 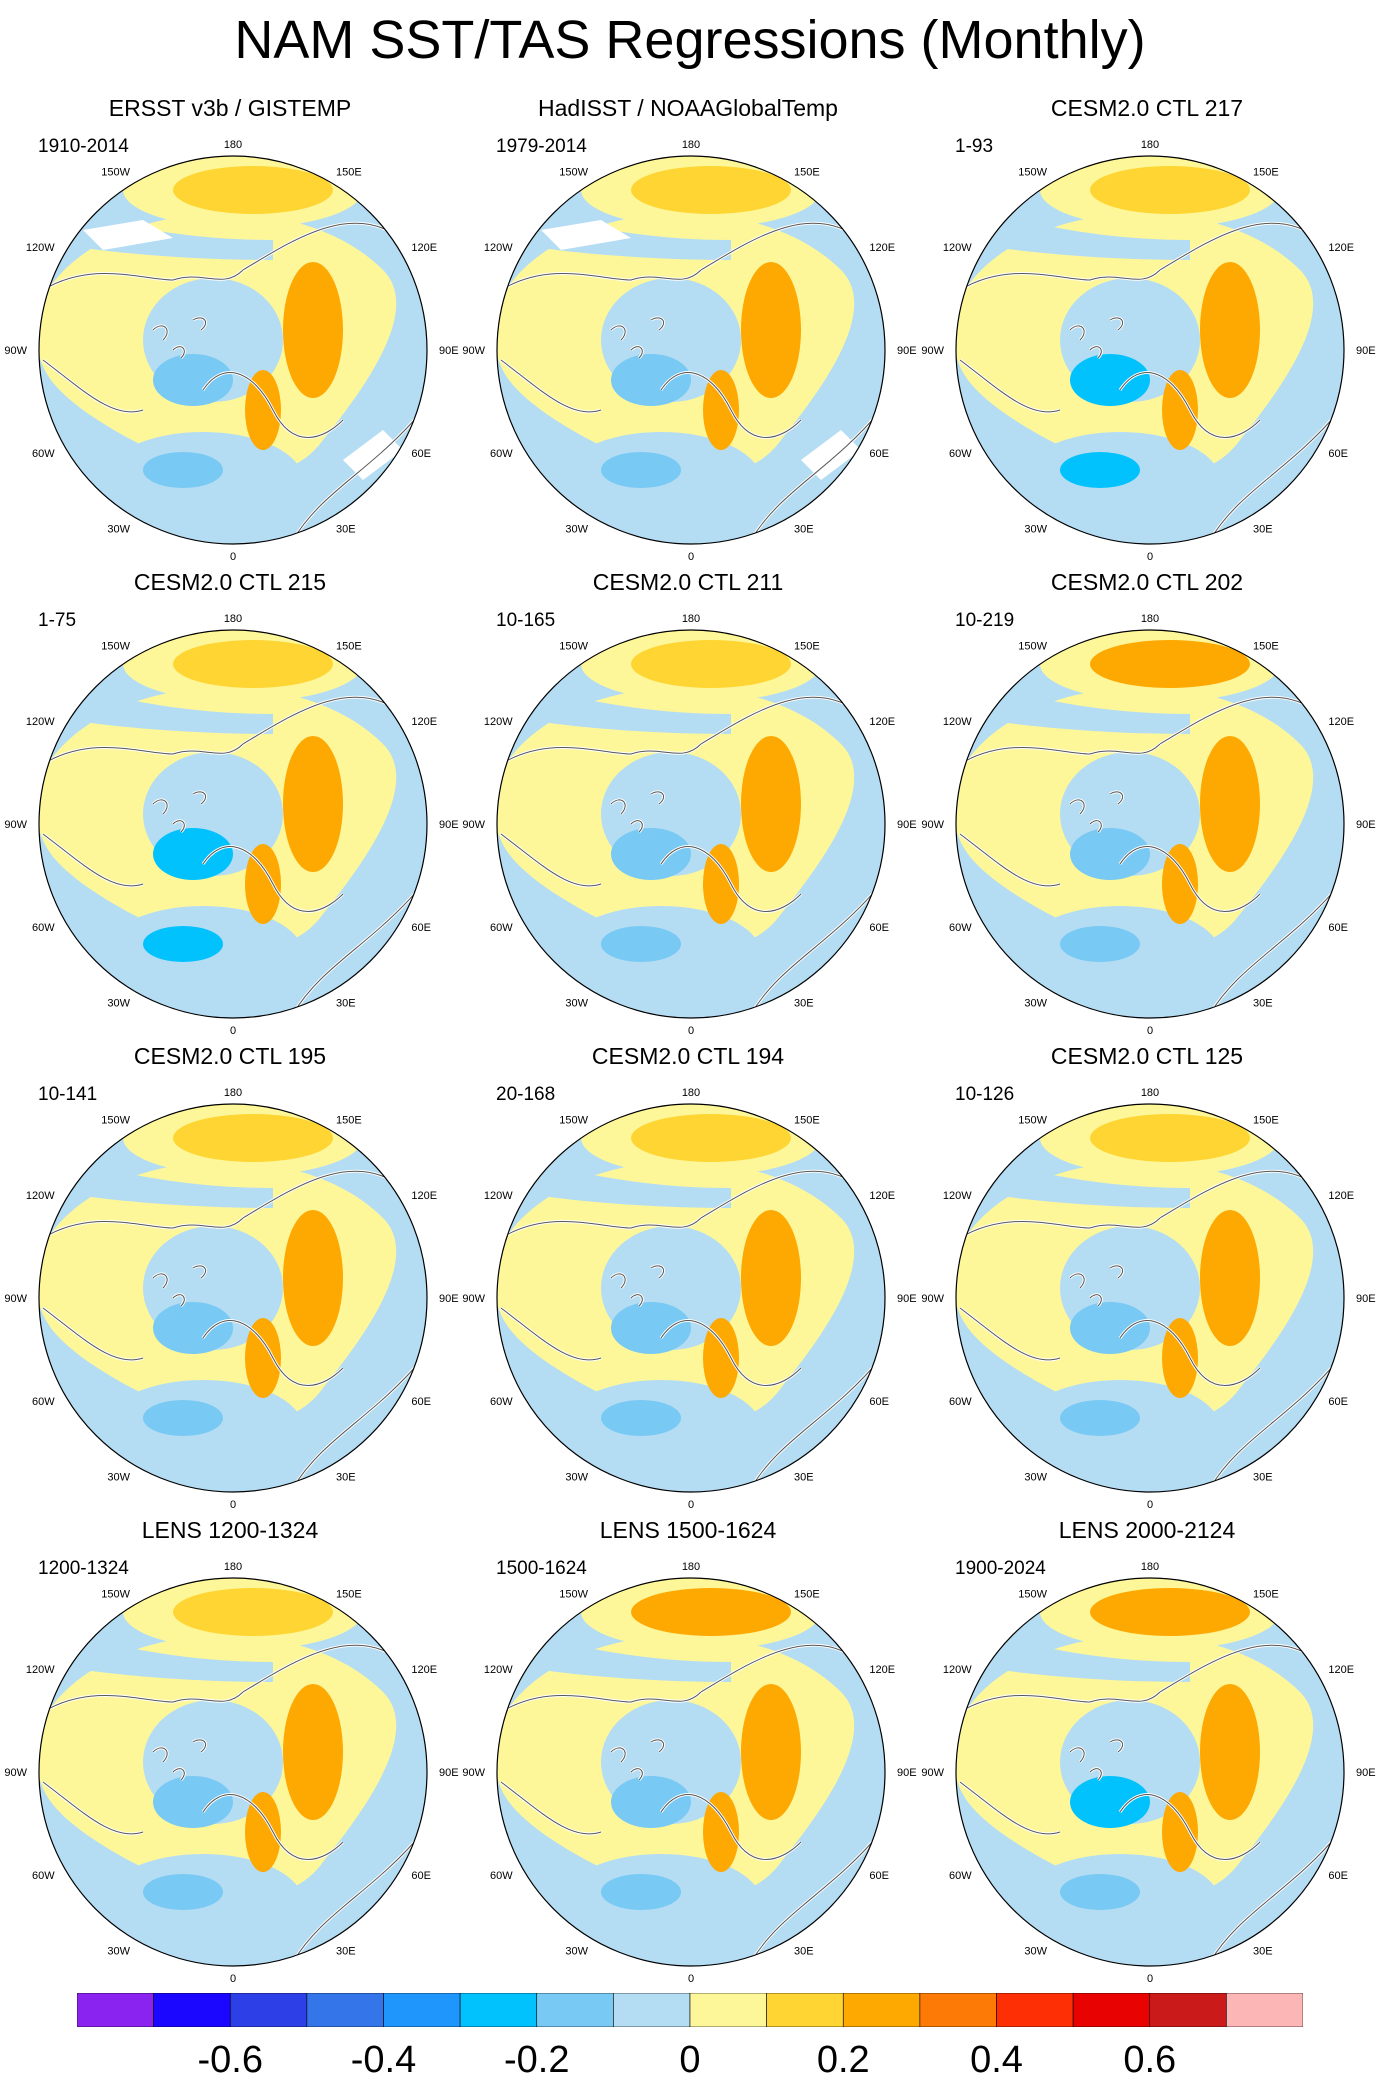 What do you see at coordinates (974, 146) in the screenshot?
I see `panel-period: 1-93` at bounding box center [974, 146].